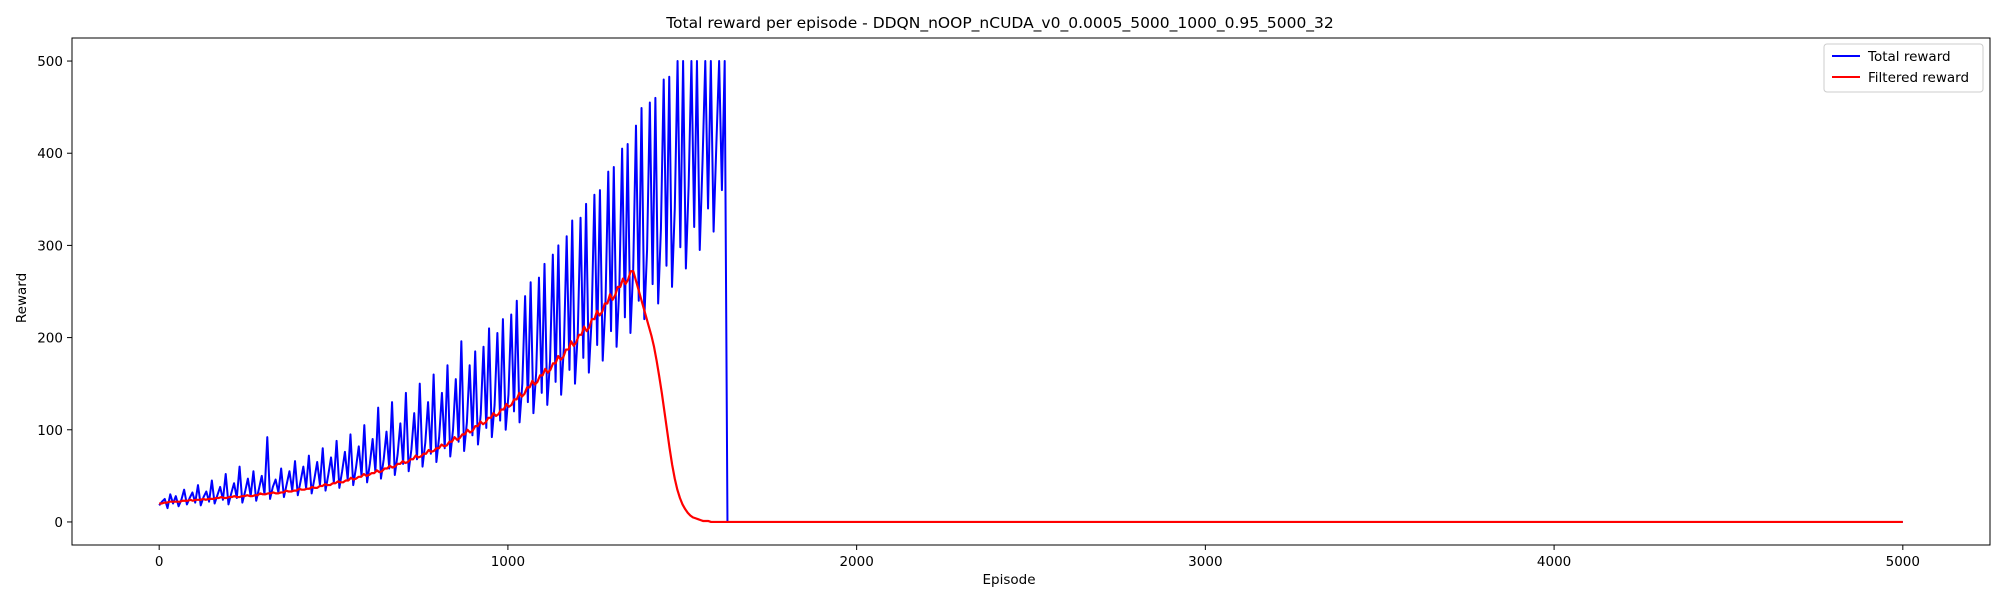  Describe the element at coordinates (22, 298) in the screenshot. I see `y-axis-label: Reward` at that location.